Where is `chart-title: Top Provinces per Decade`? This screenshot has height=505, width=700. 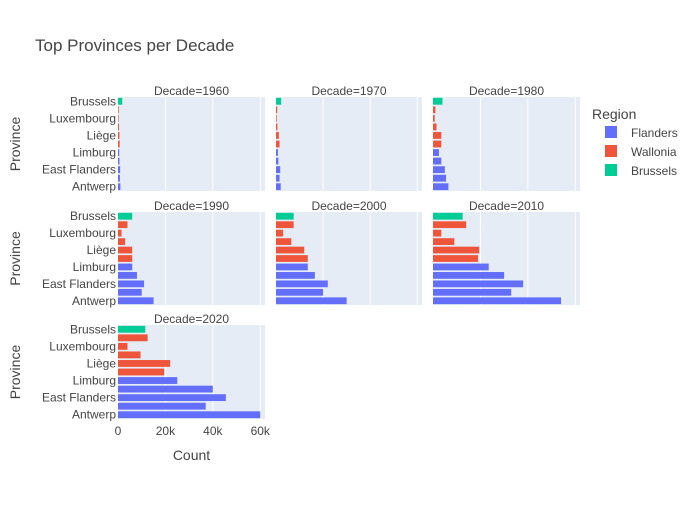 chart-title: Top Provinces per Decade is located at coordinates (134, 45).